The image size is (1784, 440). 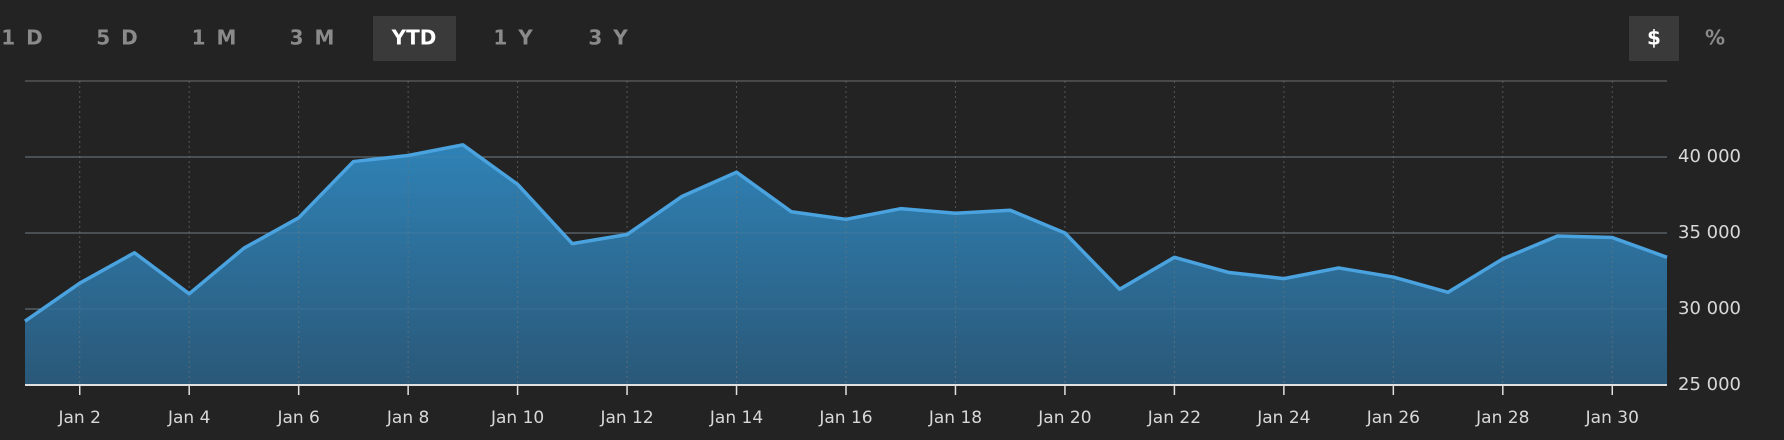 I want to click on unit-button-bg, so click(x=1654, y=38).